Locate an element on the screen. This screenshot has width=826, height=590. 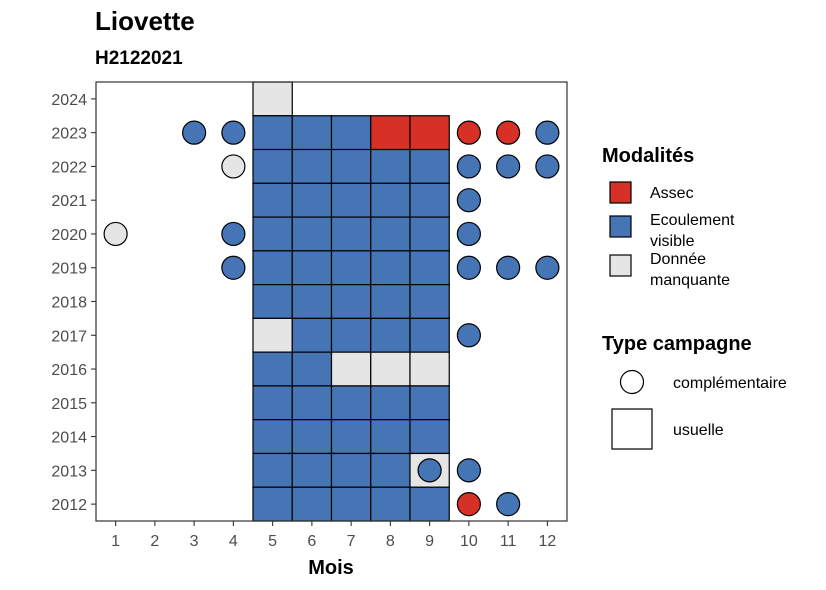
legend-key-donnee-manquante is located at coordinates (620, 265).